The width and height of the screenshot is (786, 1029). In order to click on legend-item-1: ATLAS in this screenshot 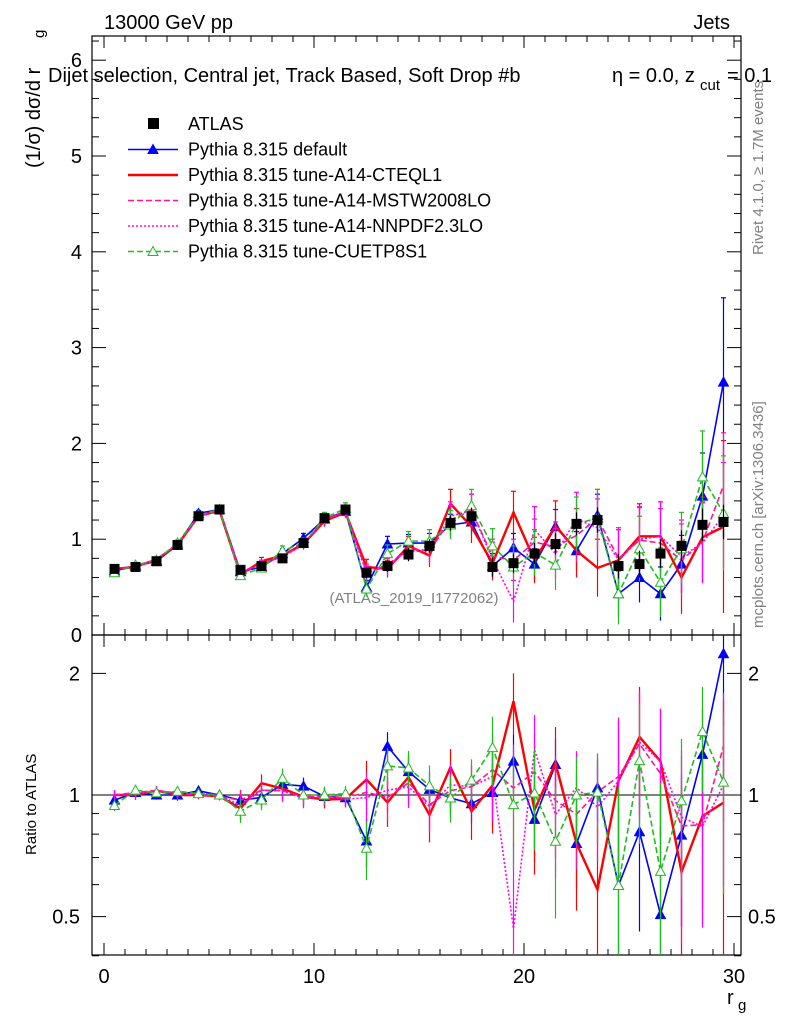, I will do `click(196, 124)`.